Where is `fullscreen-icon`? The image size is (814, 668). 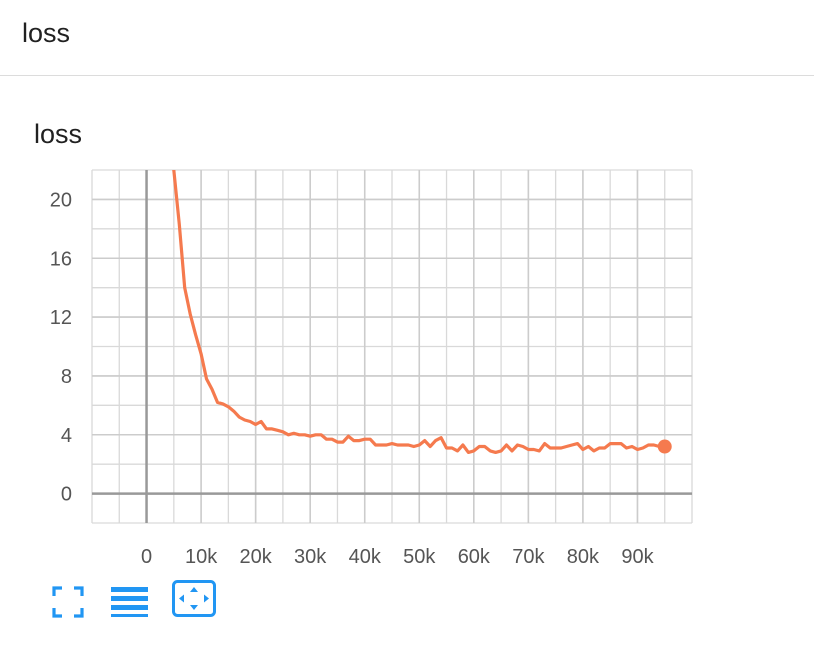 fullscreen-icon is located at coordinates (68, 602).